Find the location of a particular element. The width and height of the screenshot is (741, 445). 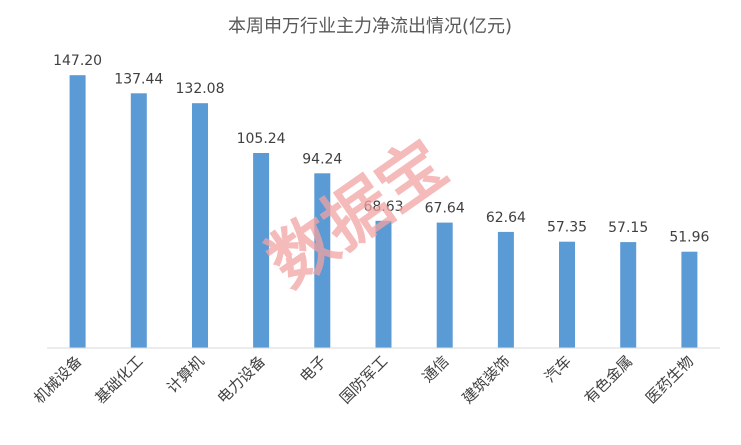

category-label-5: 国防军工 is located at coordinates (363, 379).